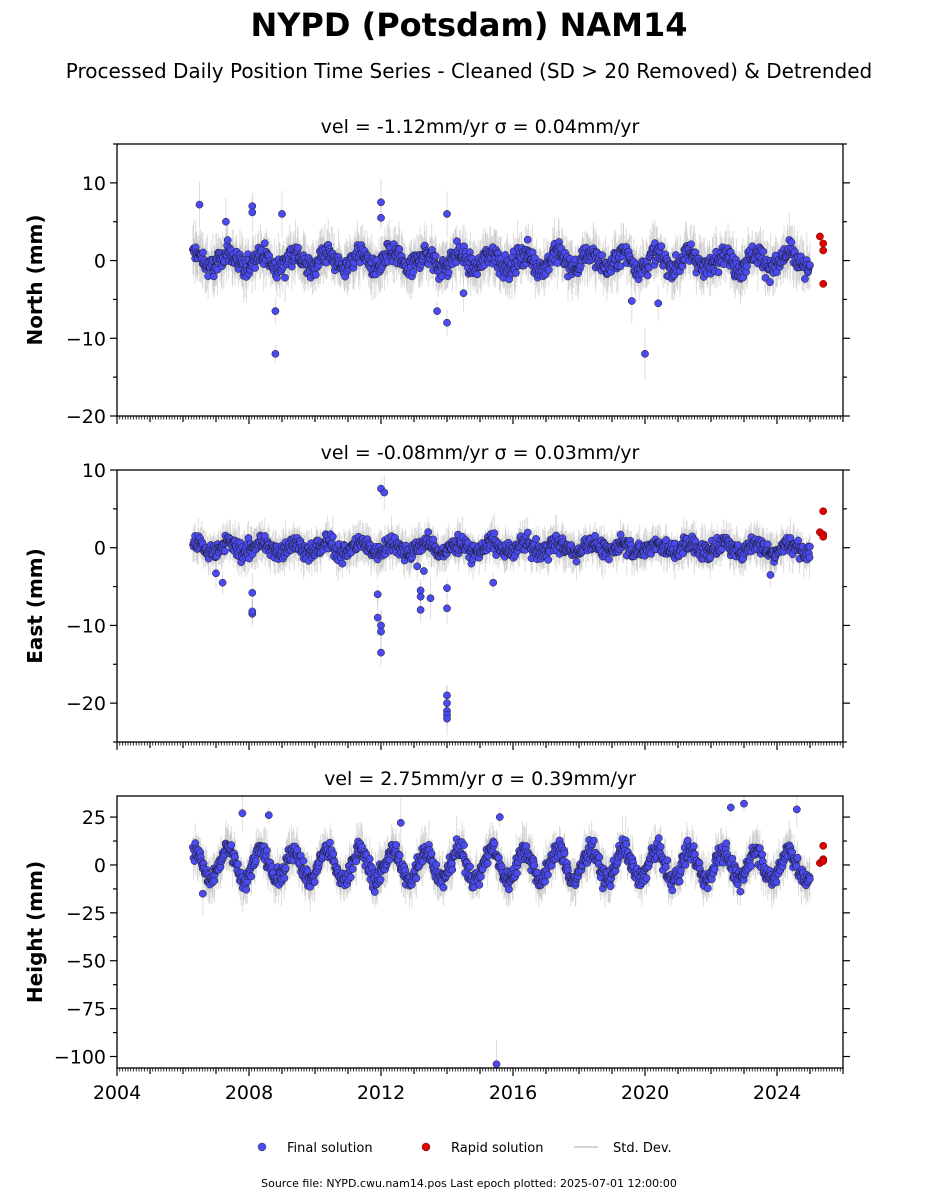 This screenshot has width=937, height=1200. Describe the element at coordinates (35, 606) in the screenshot. I see `y-axis-label: East (mm)` at that location.